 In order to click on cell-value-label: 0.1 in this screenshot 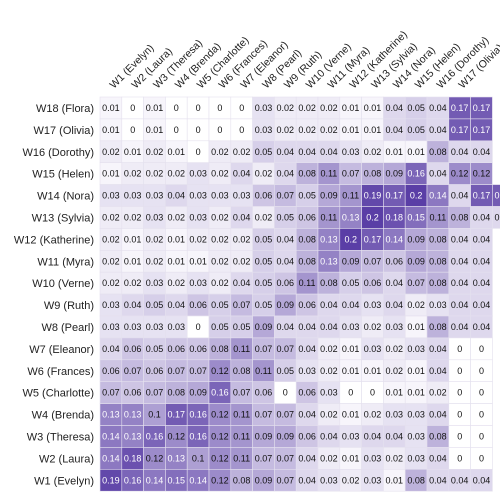, I will do `click(154, 415)`.